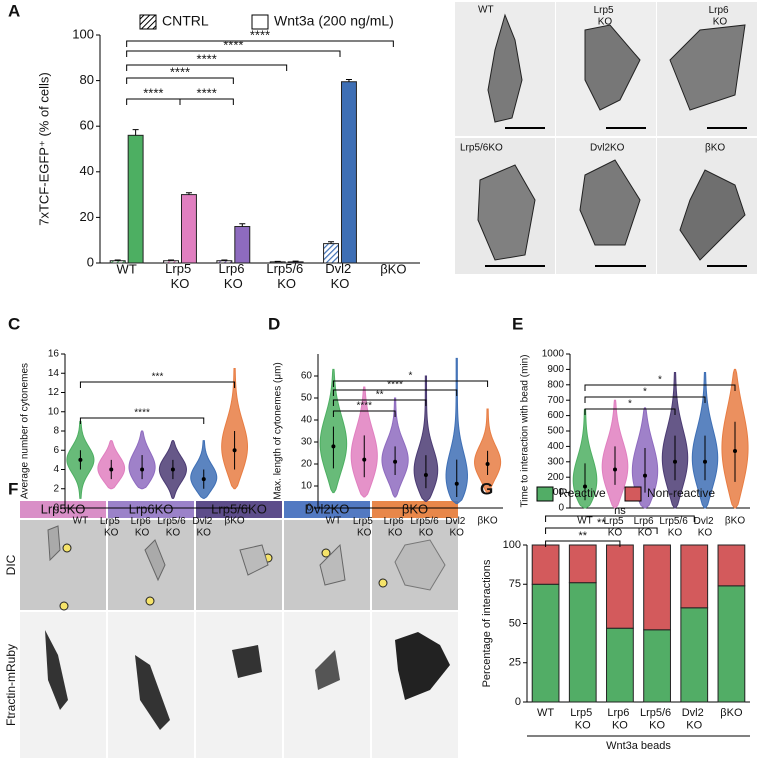 The height and width of the screenshot is (759, 757). I want to click on y-tick-label: 600, so click(555, 415).